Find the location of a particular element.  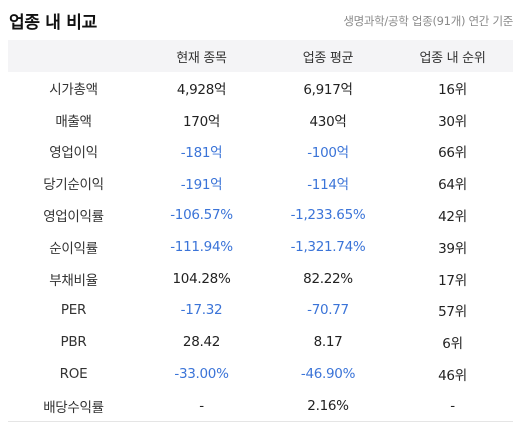

table-row: 영업이익률 -106.57% -1,233.65% 42위 is located at coordinates (260, 215).